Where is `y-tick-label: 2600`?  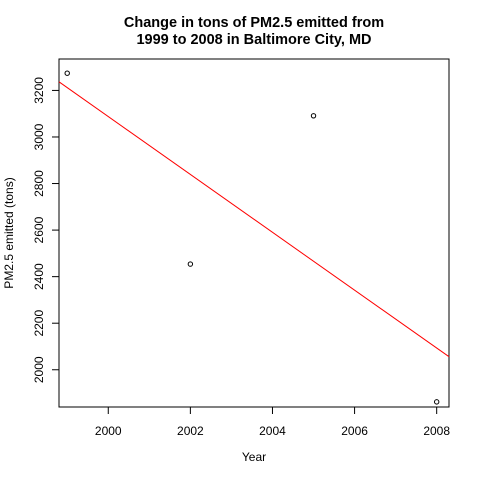
y-tick-label: 2600 is located at coordinates (39, 229).